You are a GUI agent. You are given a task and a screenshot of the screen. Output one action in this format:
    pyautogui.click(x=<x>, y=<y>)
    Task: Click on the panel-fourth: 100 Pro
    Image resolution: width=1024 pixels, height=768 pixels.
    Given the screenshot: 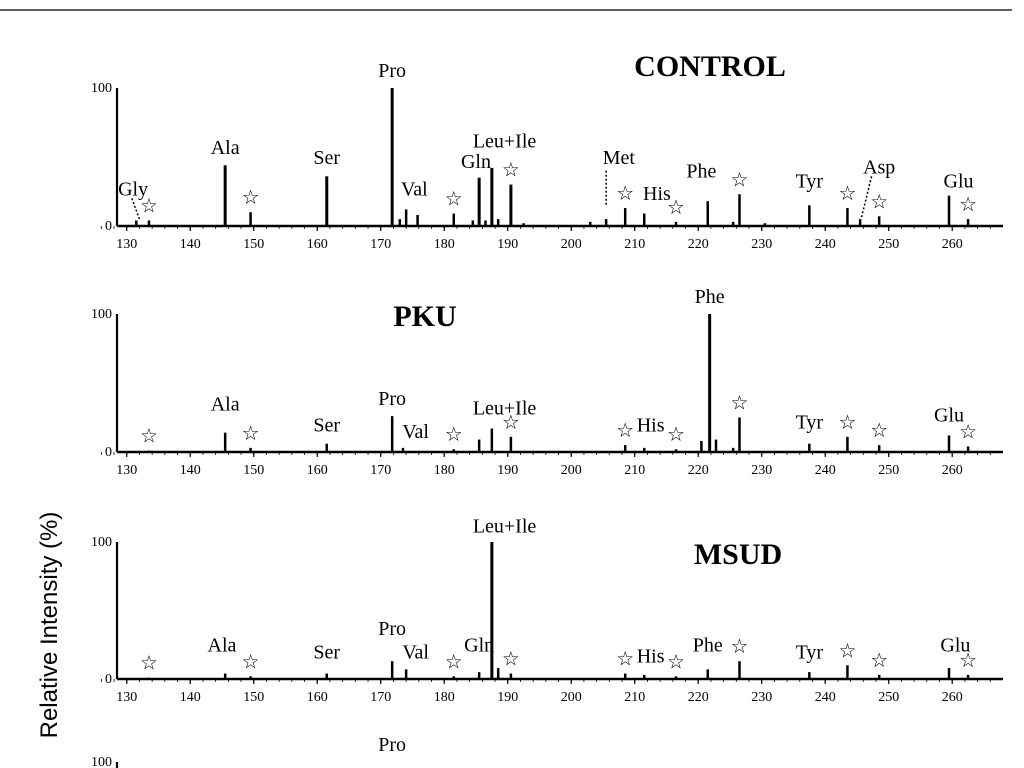 What is the action you would take?
    pyautogui.click(x=248, y=751)
    